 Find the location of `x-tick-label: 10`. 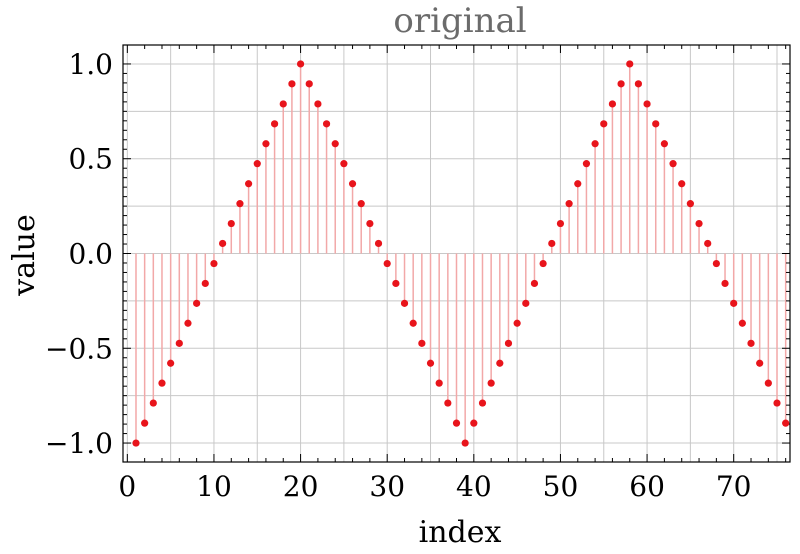

x-tick-label: 10 is located at coordinates (214, 486).